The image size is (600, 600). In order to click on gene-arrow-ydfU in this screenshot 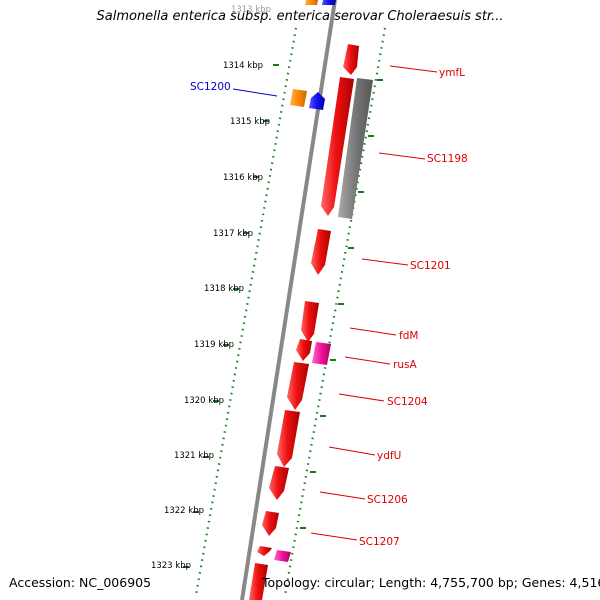, I will do `click(288, 438)`.